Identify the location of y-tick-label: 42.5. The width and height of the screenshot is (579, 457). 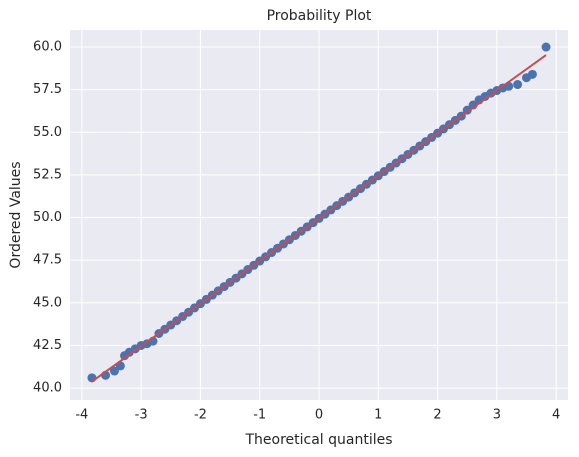
(47, 345).